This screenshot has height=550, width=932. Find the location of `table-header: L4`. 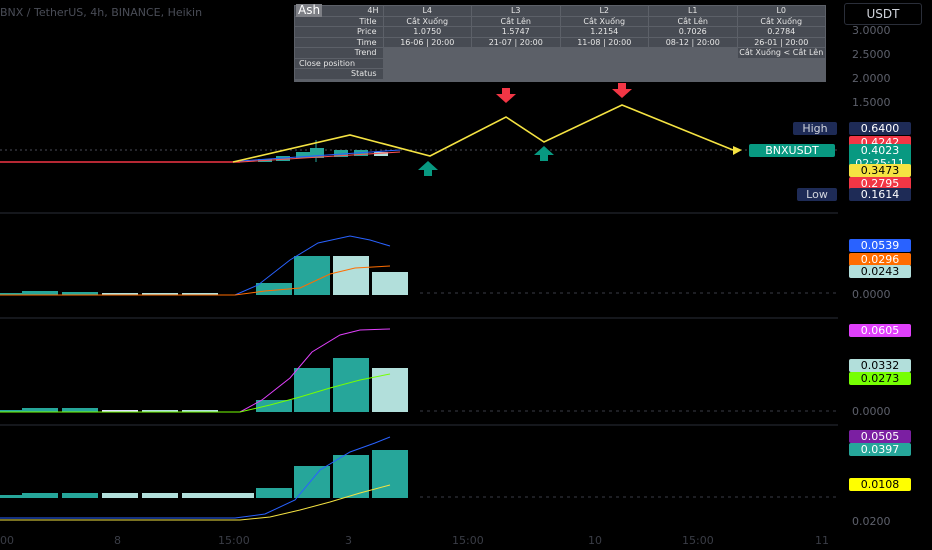

table-header: L4 is located at coordinates (427, 11).